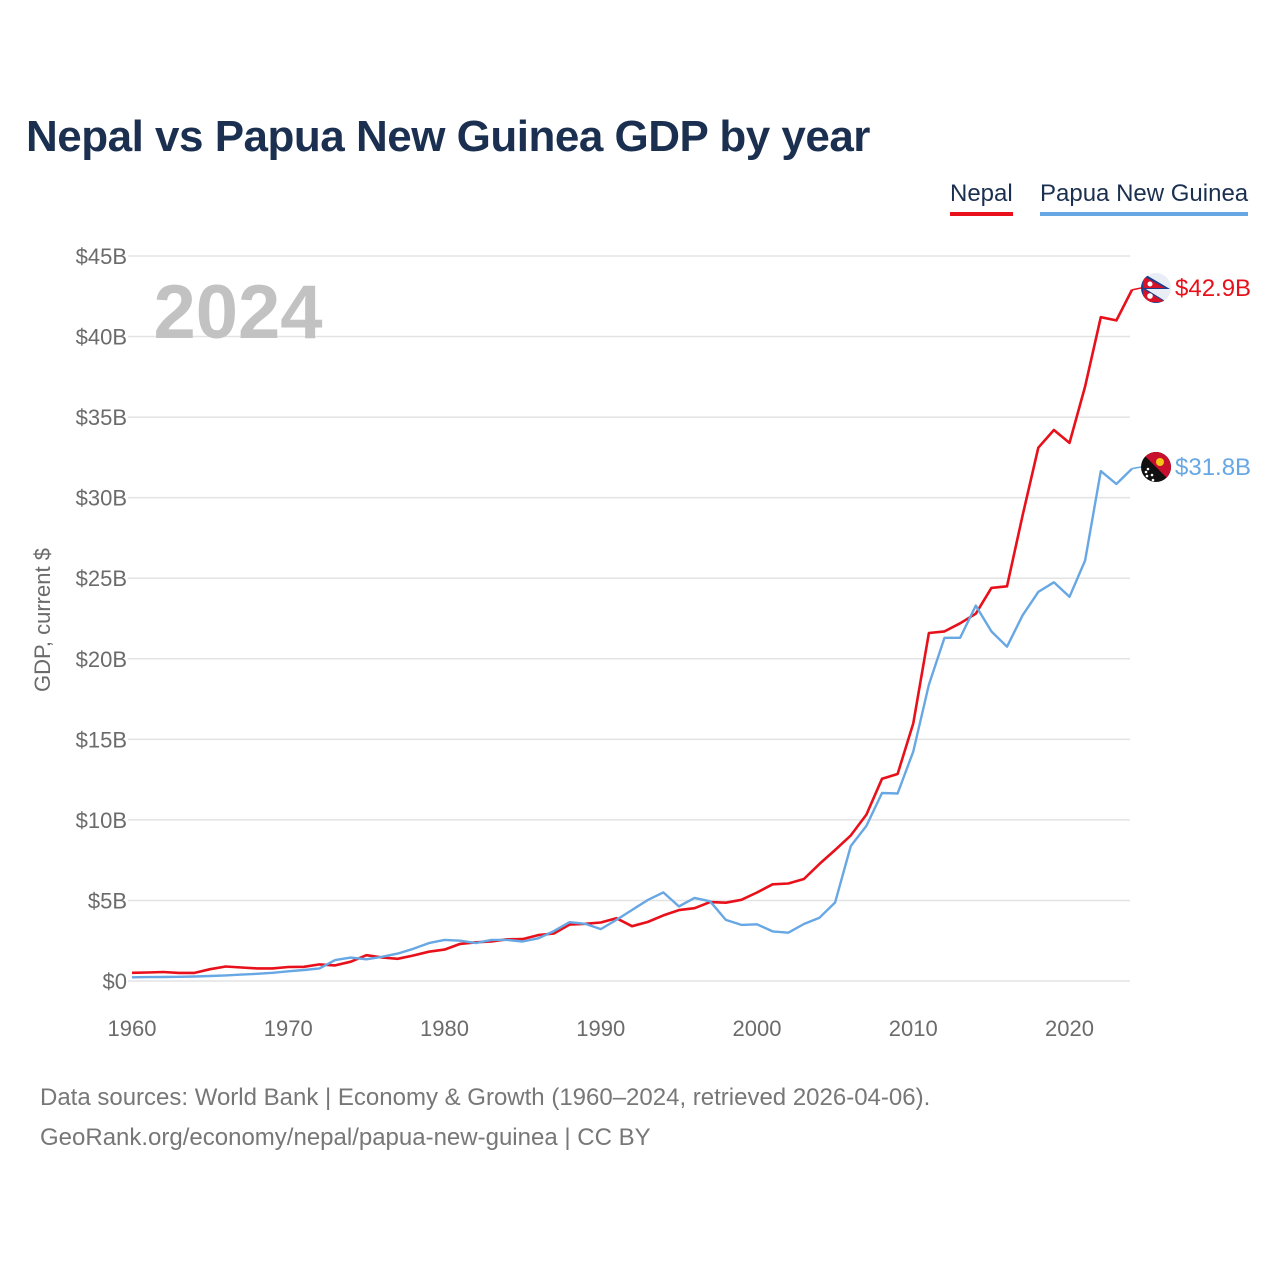 This screenshot has height=1280, width=1280. Describe the element at coordinates (101, 820) in the screenshot. I see `y-tick-label: $10B` at that location.